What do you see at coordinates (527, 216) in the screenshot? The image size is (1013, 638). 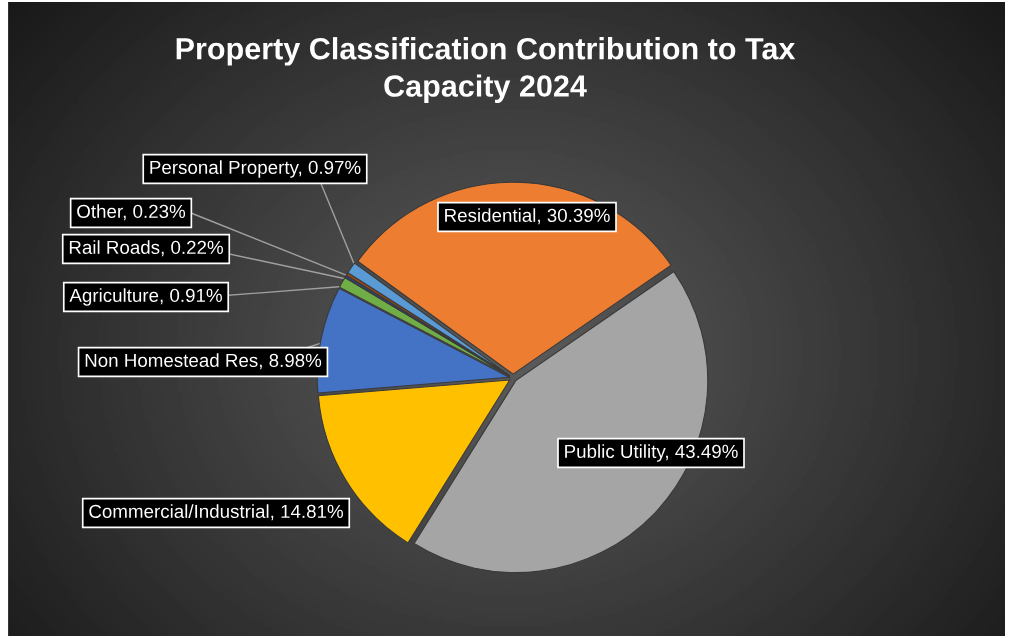 I see `slice-label: Residential, 30.39%` at bounding box center [527, 216].